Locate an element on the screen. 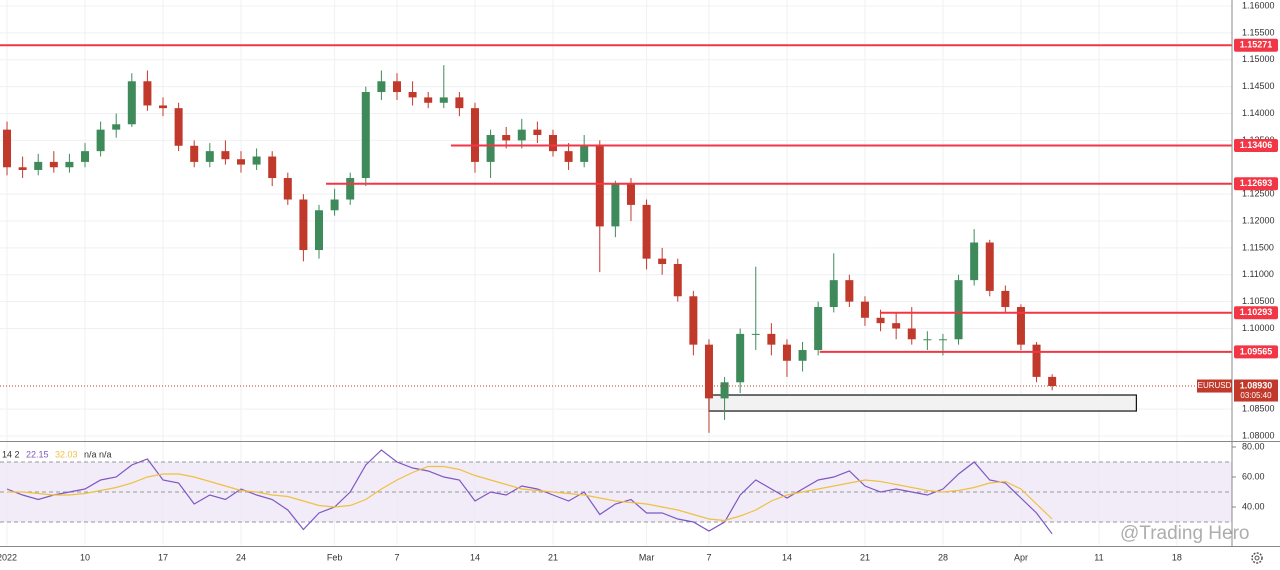 The width and height of the screenshot is (1280, 570). y-tick-label: 1.14000 is located at coordinates (1258, 113).